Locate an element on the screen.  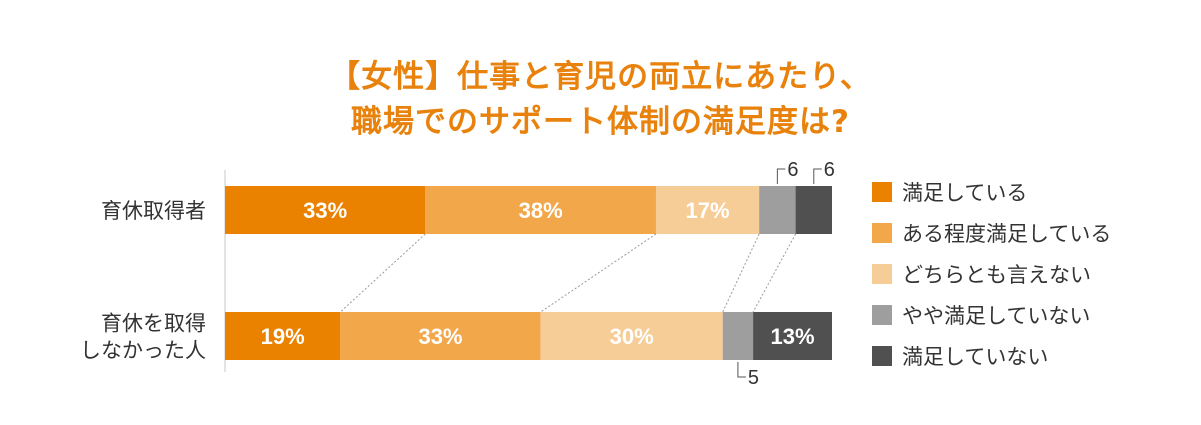
category-label-1-1: しなかった人 is located at coordinates (143, 351).